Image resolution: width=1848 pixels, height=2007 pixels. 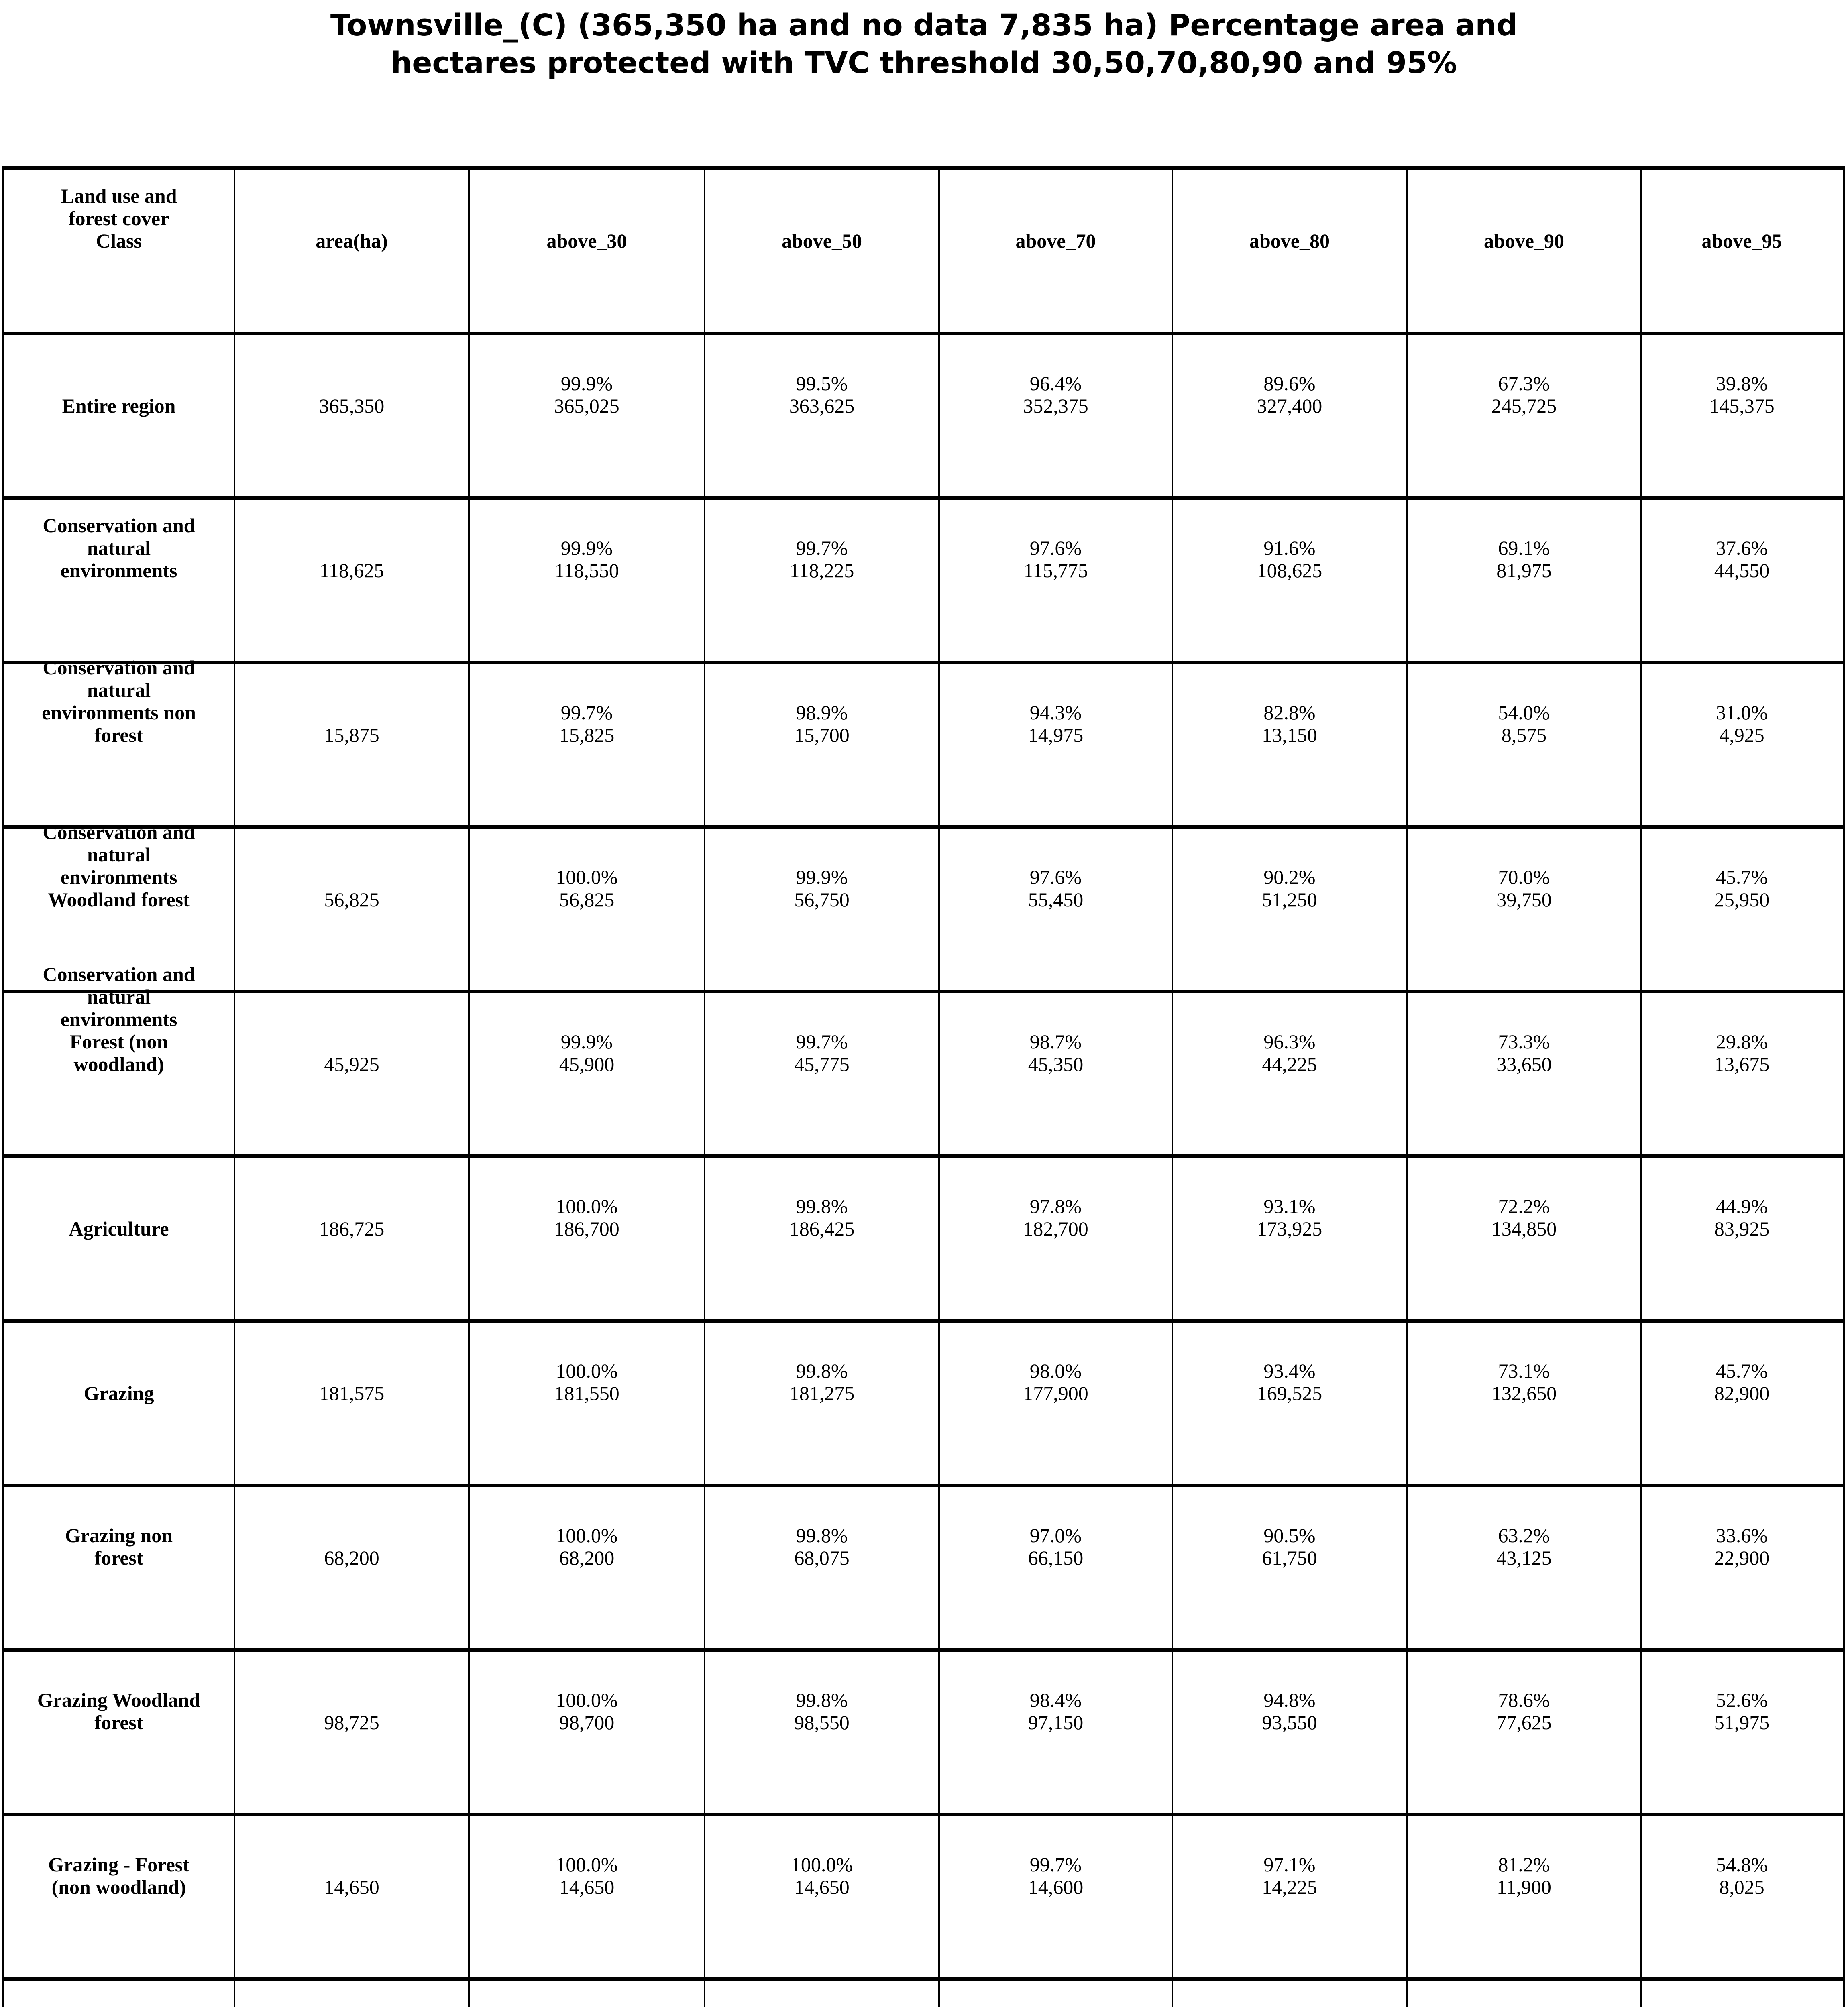 What do you see at coordinates (1056, 1711) in the screenshot?
I see `pct-ha-cell-text: 98.4% 97,150` at bounding box center [1056, 1711].